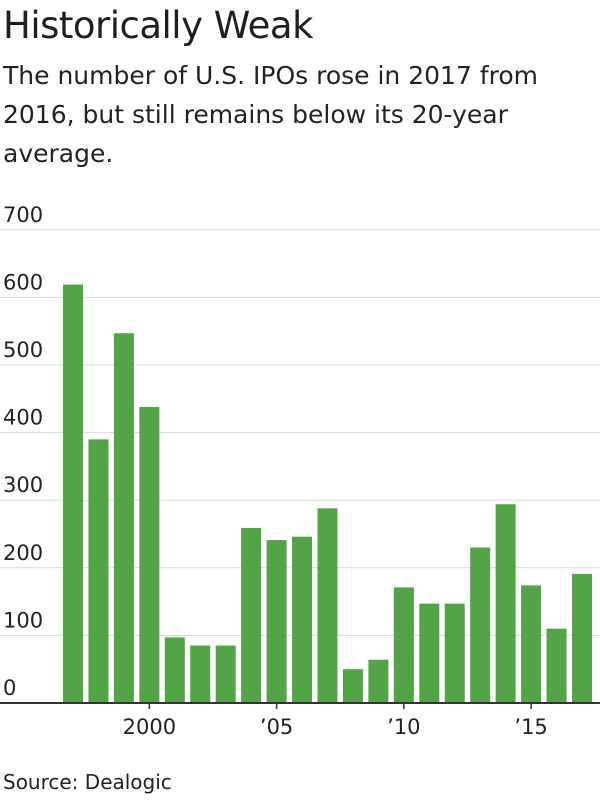 The image size is (600, 800). I want to click on bar-2010, so click(403, 645).